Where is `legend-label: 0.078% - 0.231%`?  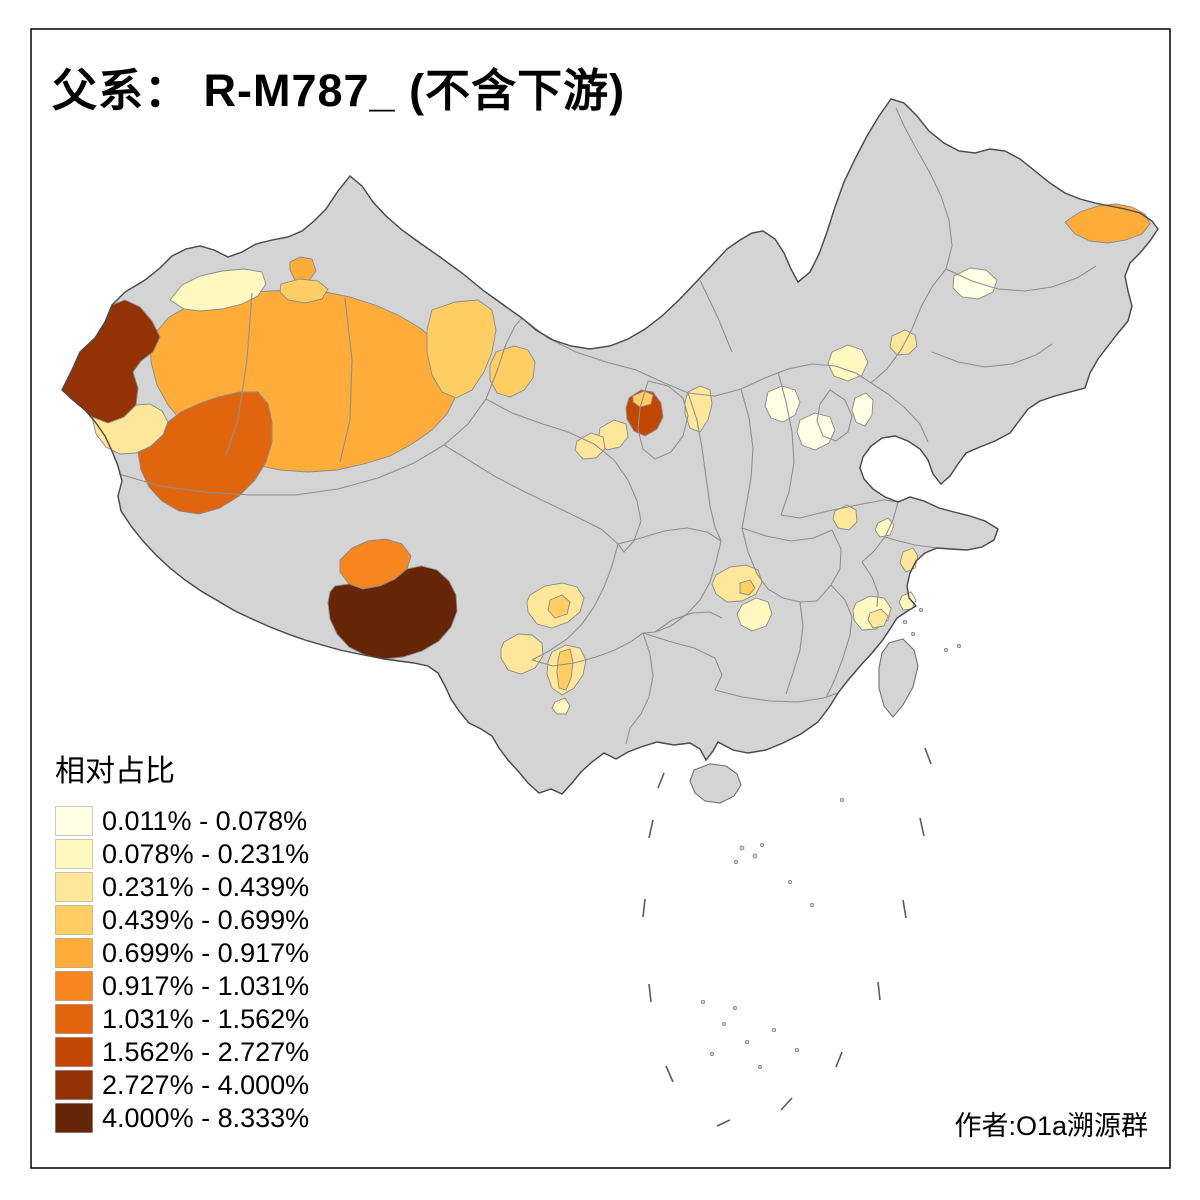 legend-label: 0.078% - 0.231% is located at coordinates (206, 853).